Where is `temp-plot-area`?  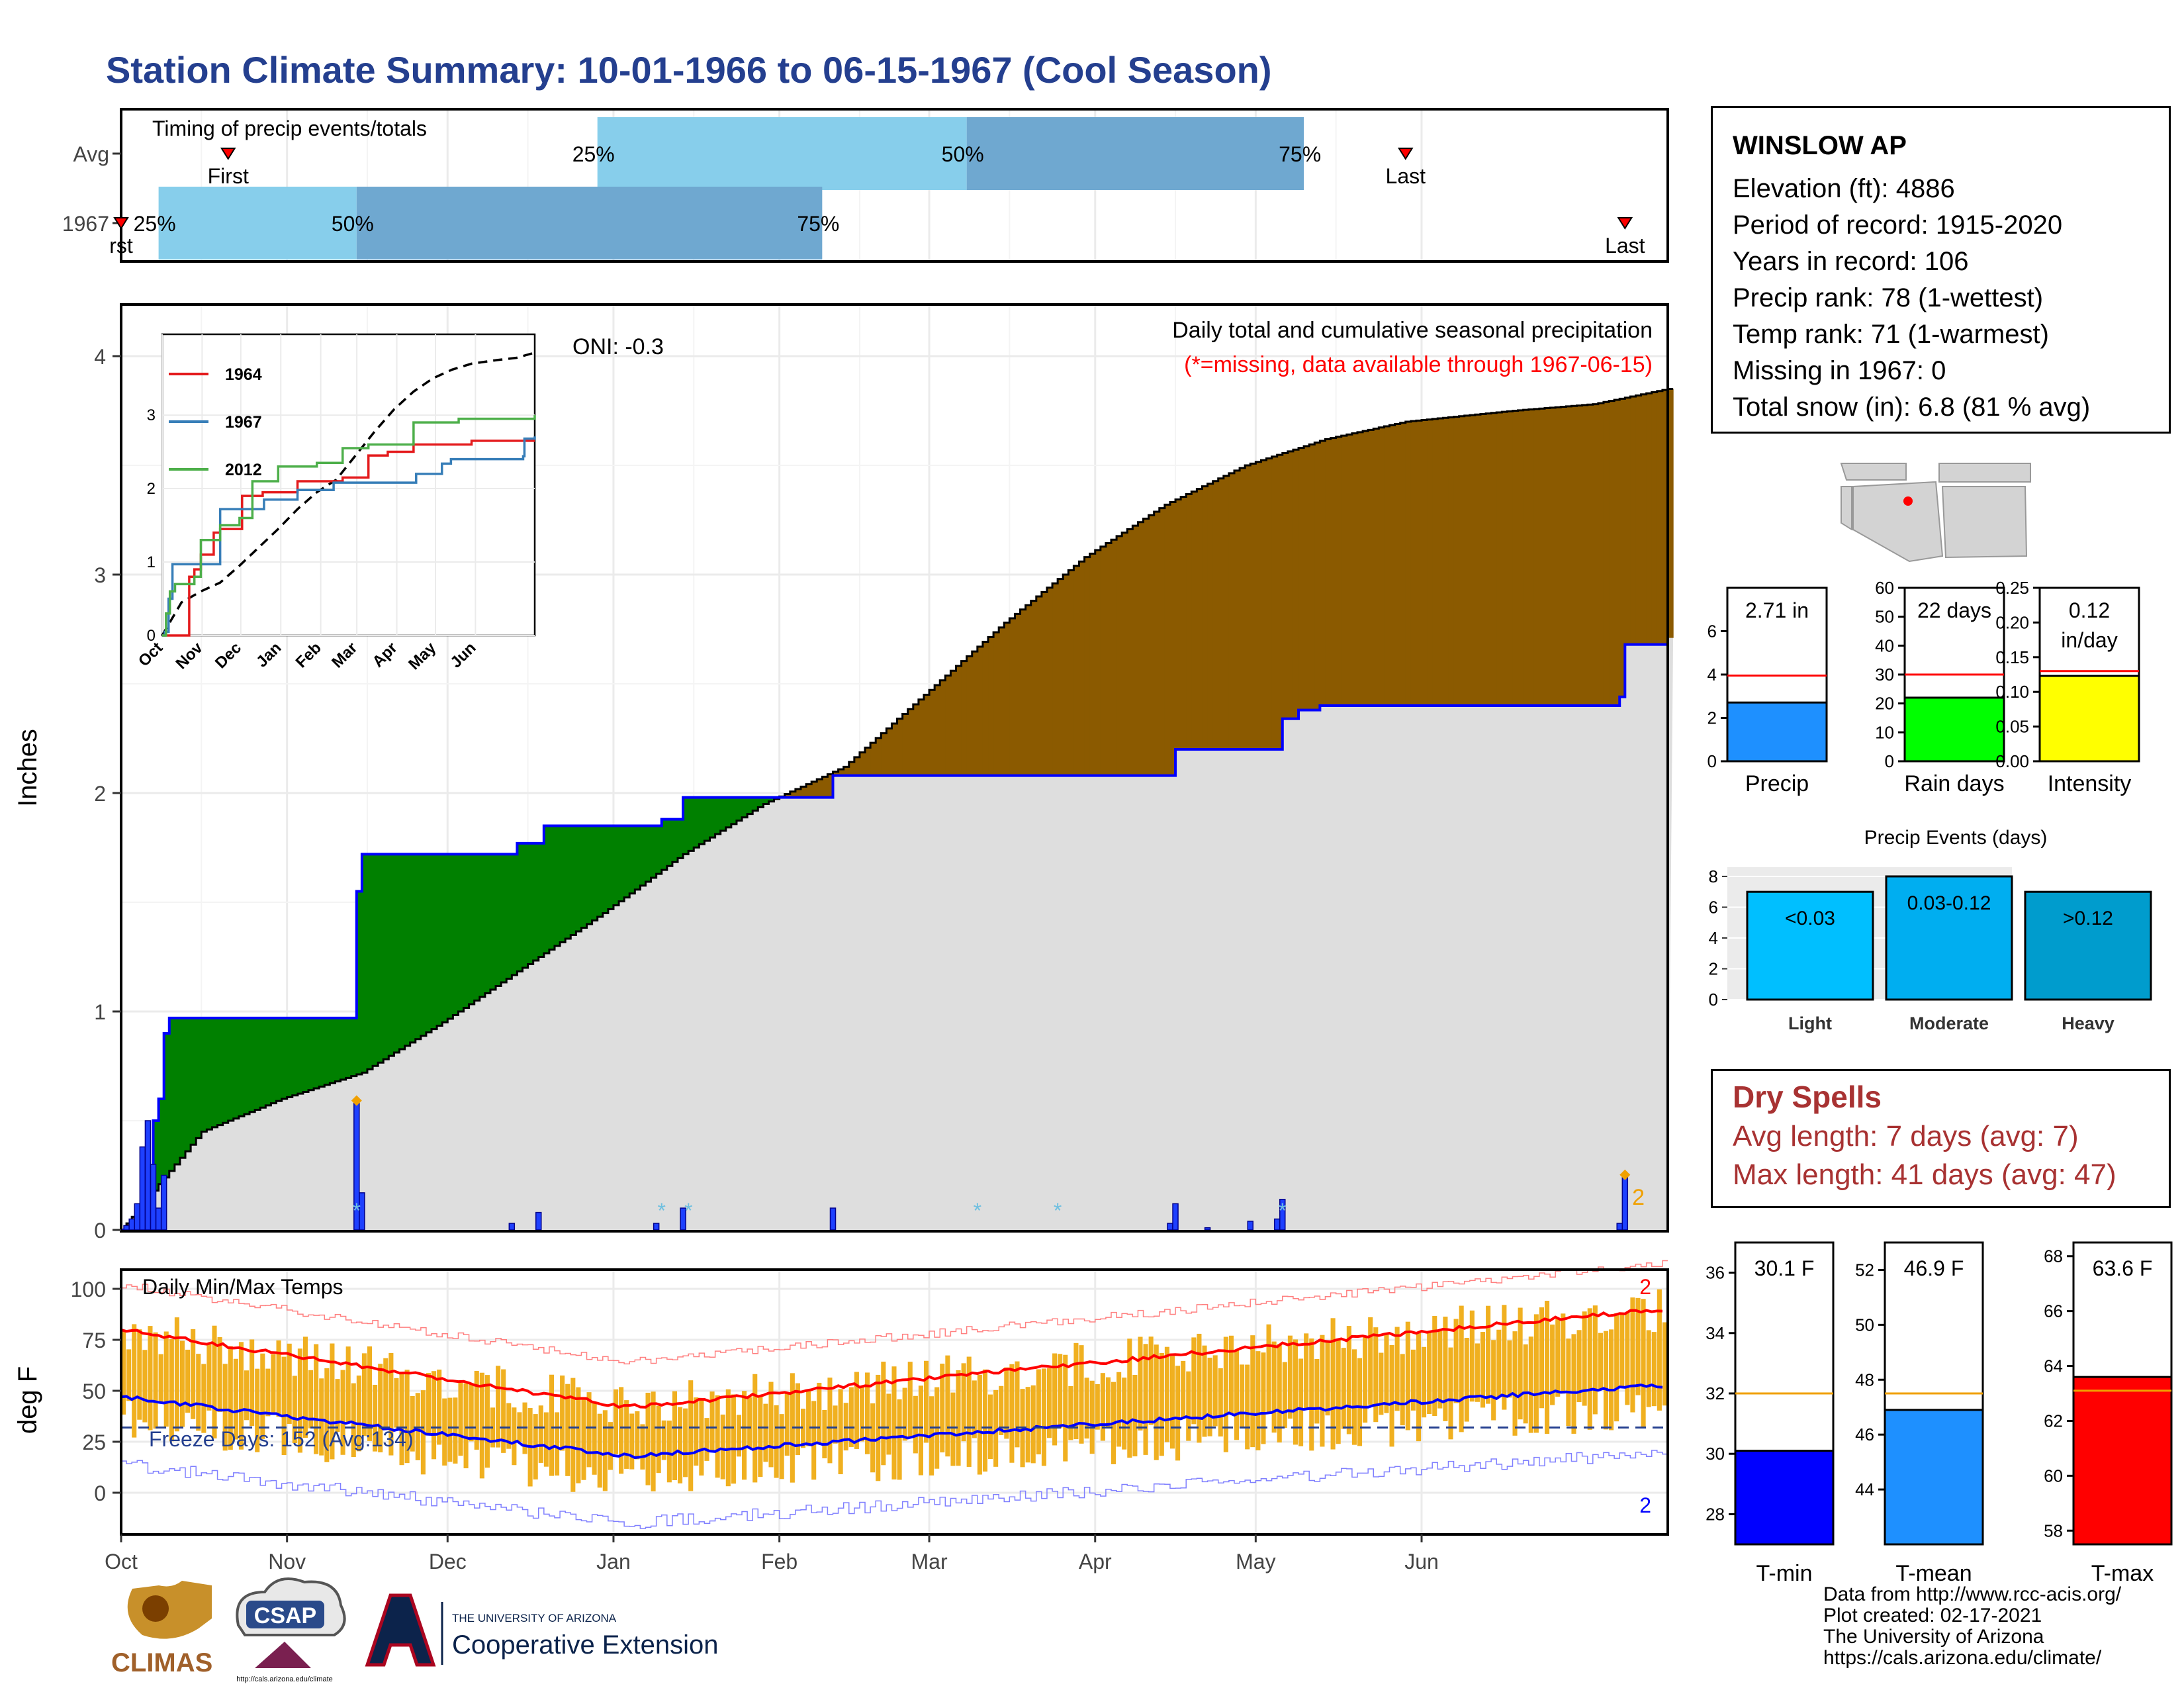
temp-plot-area is located at coordinates (894, 1394).